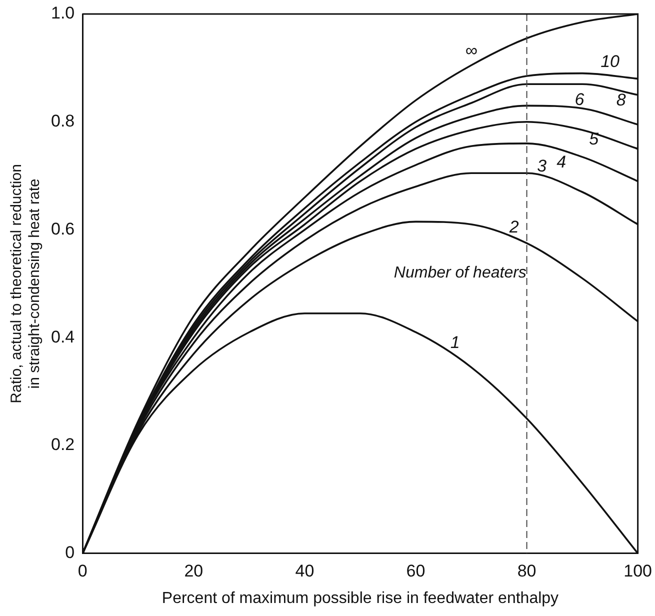 This screenshot has height=616, width=655. Describe the element at coordinates (62, 13) in the screenshot. I see `y-tick-label: 1.0` at that location.